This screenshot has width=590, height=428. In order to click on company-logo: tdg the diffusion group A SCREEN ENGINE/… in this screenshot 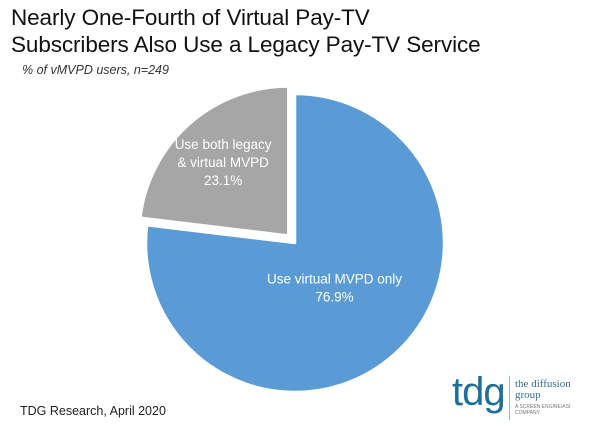, I will do `click(517, 397)`.